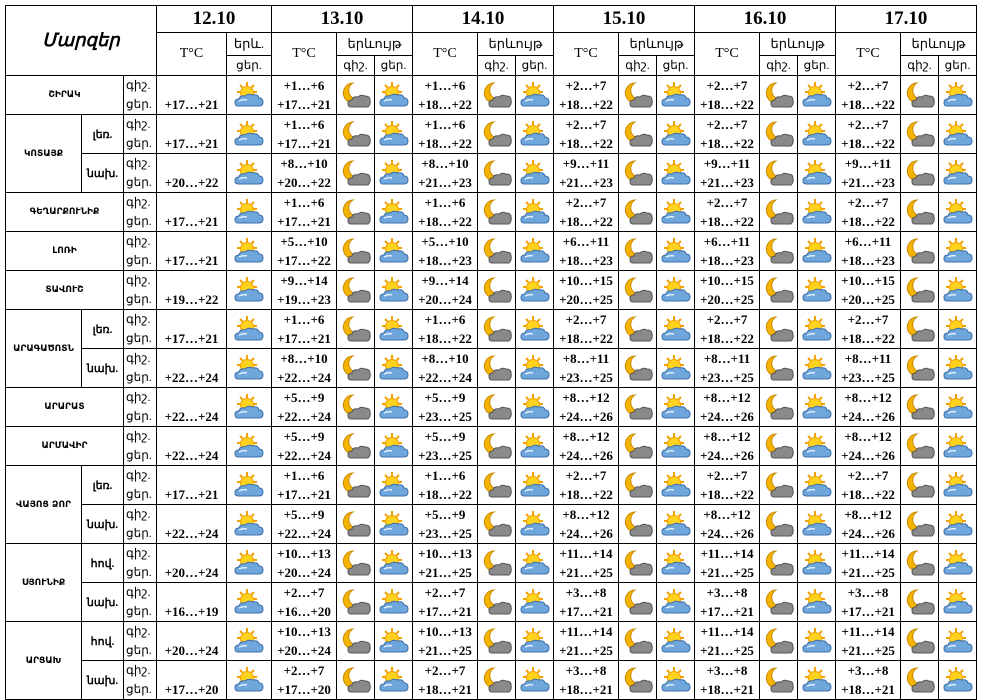 This screenshot has height=700, width=988. I want to click on temperature: +2…+7 +18…+21, so click(445, 680).